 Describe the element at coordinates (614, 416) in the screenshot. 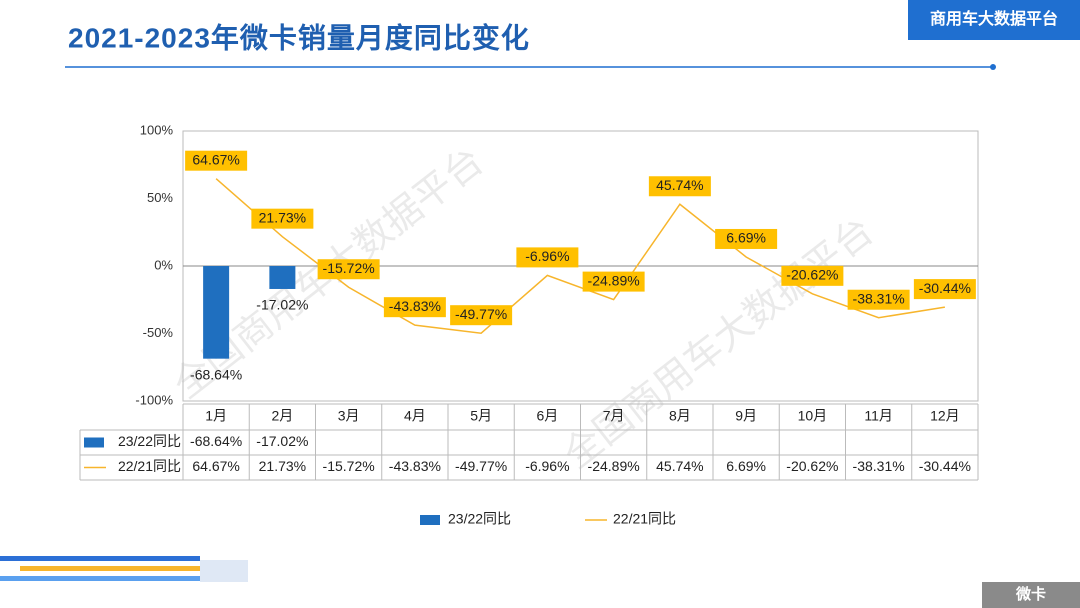

I see `x-tick-label: 7月` at that location.